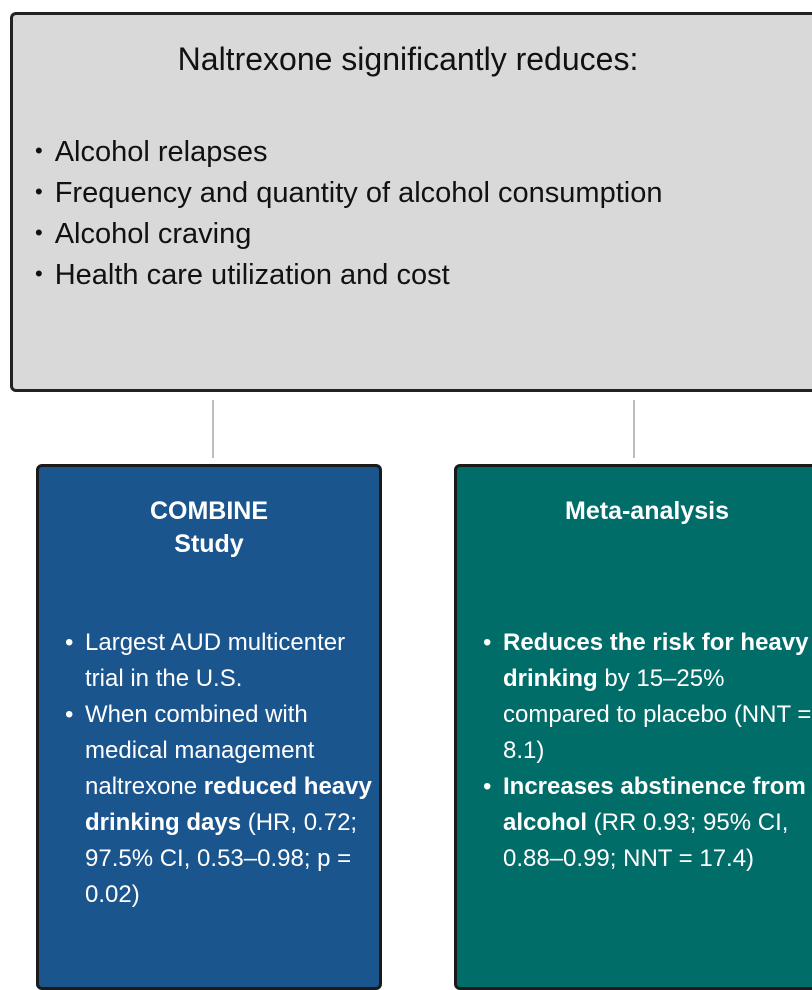  Describe the element at coordinates (209, 511) in the screenshot. I see `card-title-line: COMBINE` at that location.